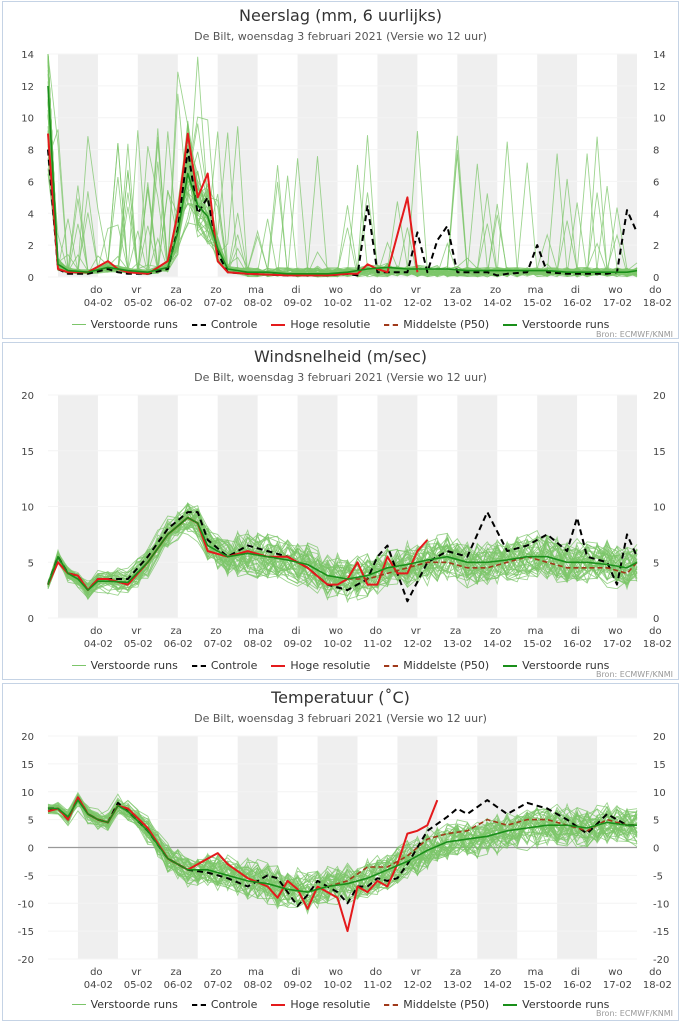  What do you see at coordinates (136, 290) in the screenshot?
I see `x-tick-label-day: vr` at bounding box center [136, 290].